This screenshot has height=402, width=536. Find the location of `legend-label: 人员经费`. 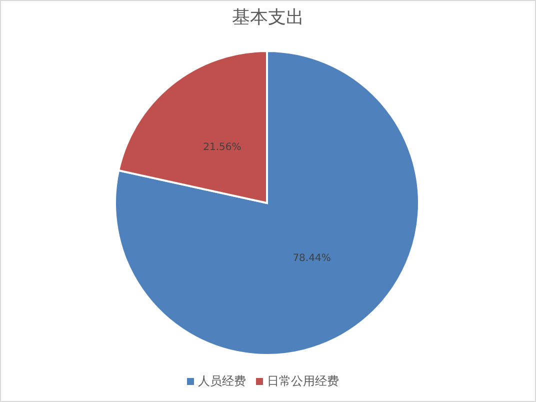

legend-label: 人员经费 is located at coordinates (222, 381).